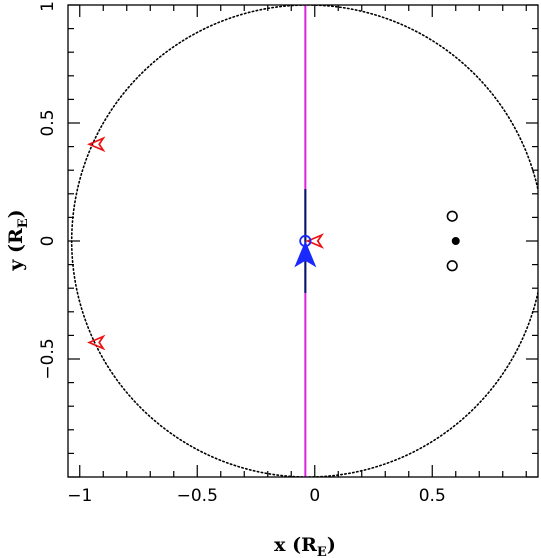  I want to click on y-tick-label-group-1: −0.5, so click(48, 358).